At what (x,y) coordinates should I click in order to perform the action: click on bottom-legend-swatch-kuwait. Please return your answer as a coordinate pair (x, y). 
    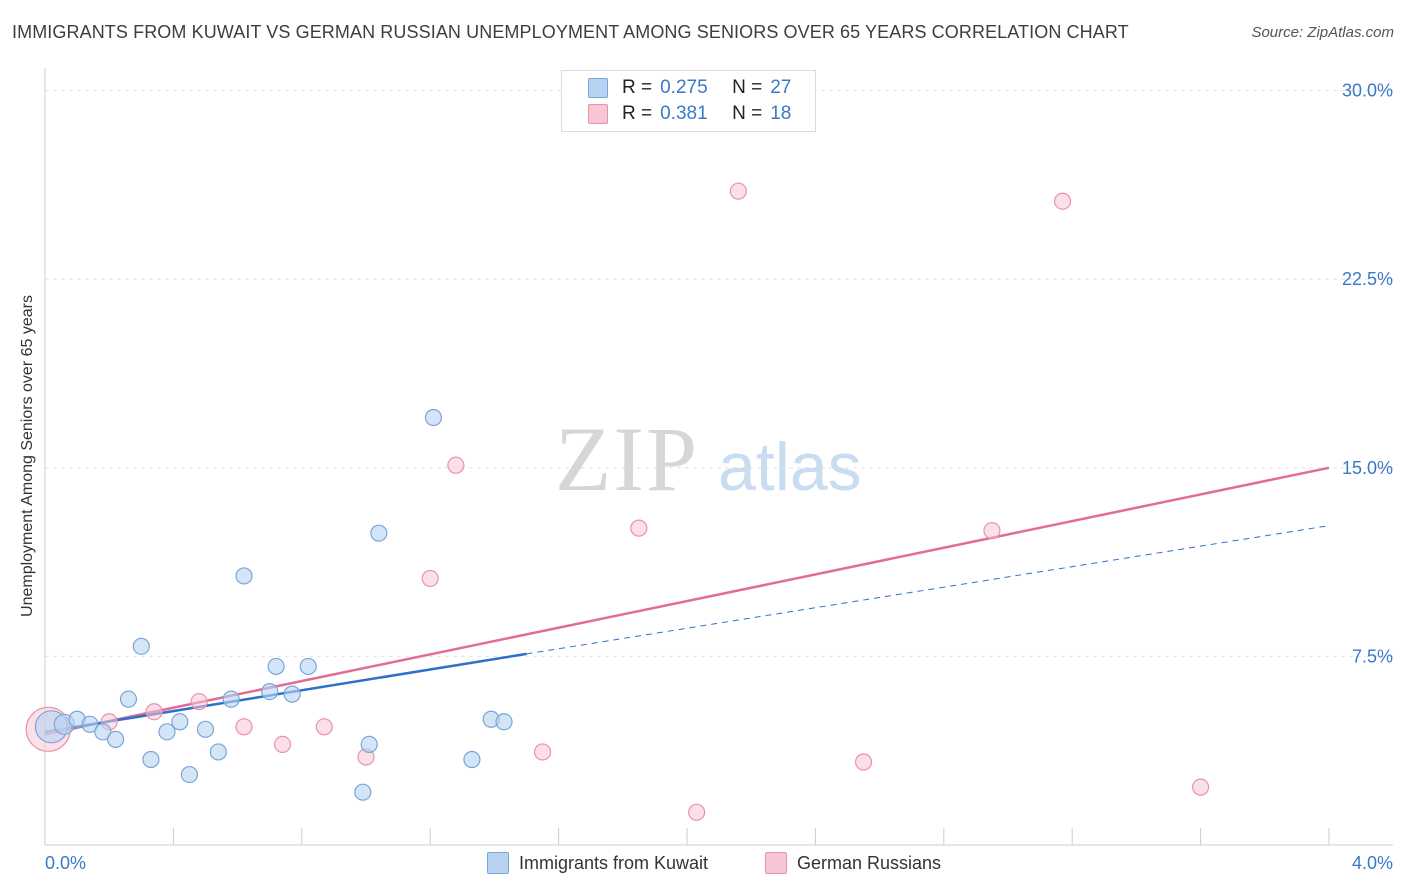
    Looking at the image, I should click on (498, 863).